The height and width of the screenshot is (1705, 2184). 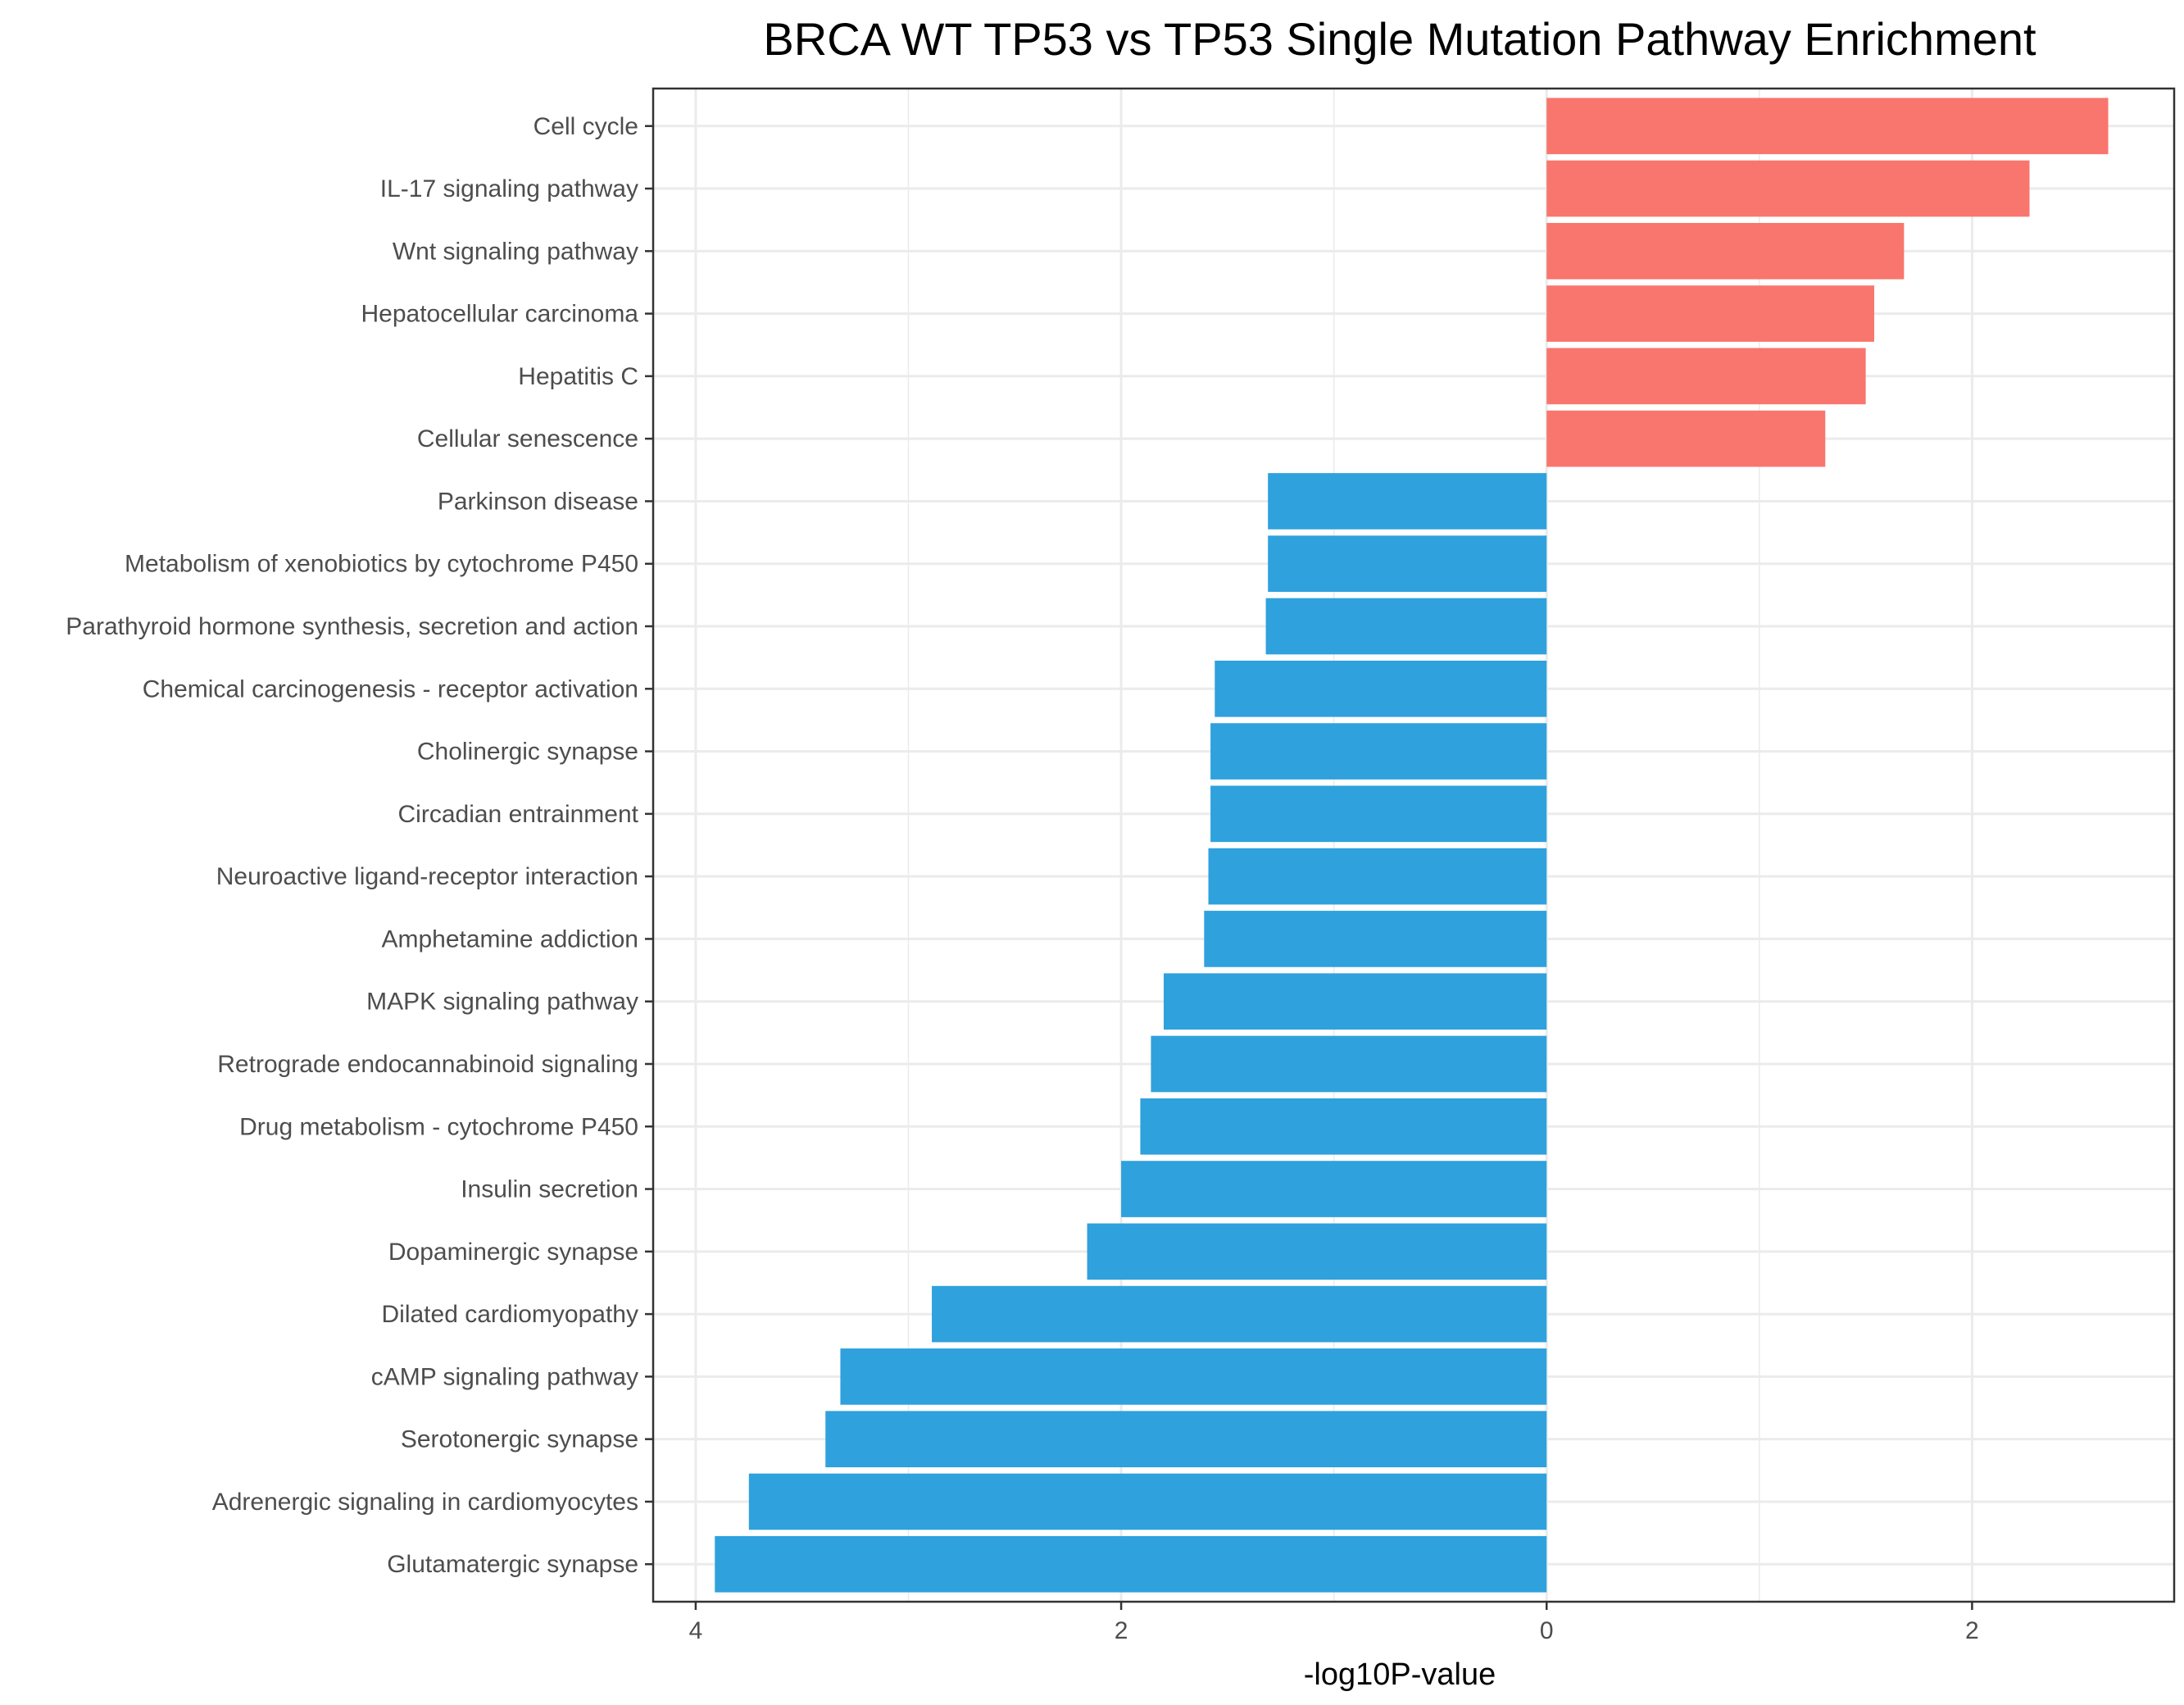 What do you see at coordinates (505, 1376) in the screenshot?
I see `category-label: cAMP signaling pathway` at bounding box center [505, 1376].